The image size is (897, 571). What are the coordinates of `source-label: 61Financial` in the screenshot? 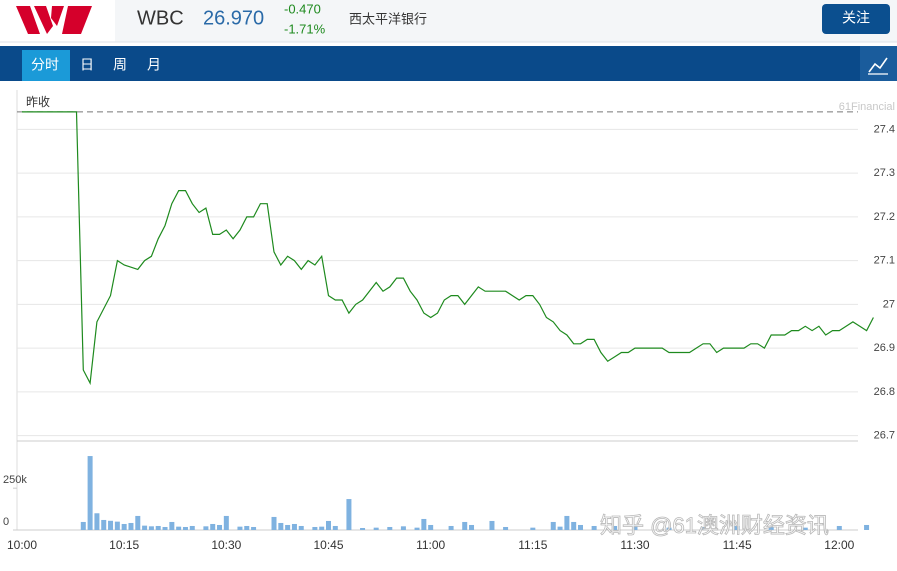 It's located at (867, 107).